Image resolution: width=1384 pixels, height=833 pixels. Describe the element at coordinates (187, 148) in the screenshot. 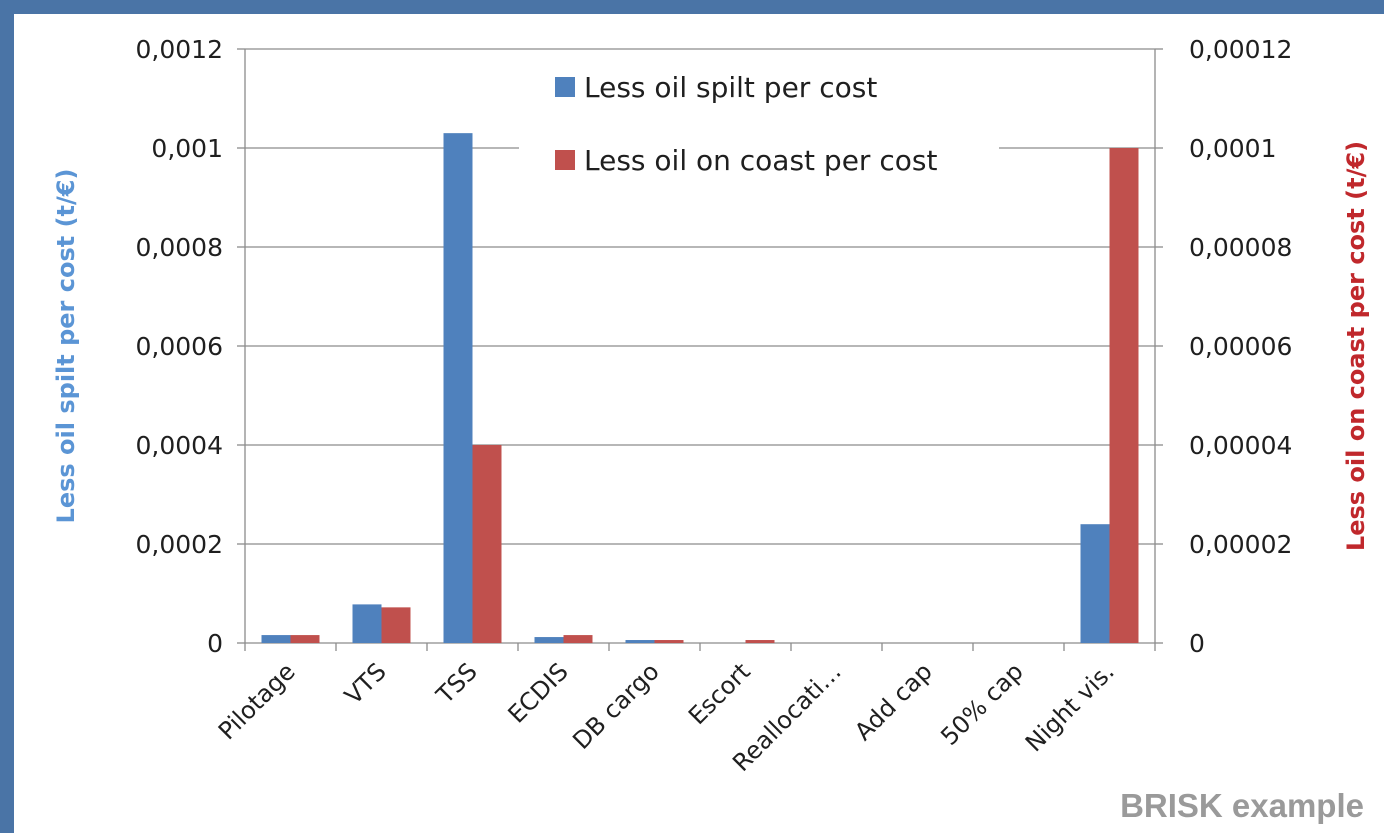

I see `y-left-tick-label: 0,001` at that location.